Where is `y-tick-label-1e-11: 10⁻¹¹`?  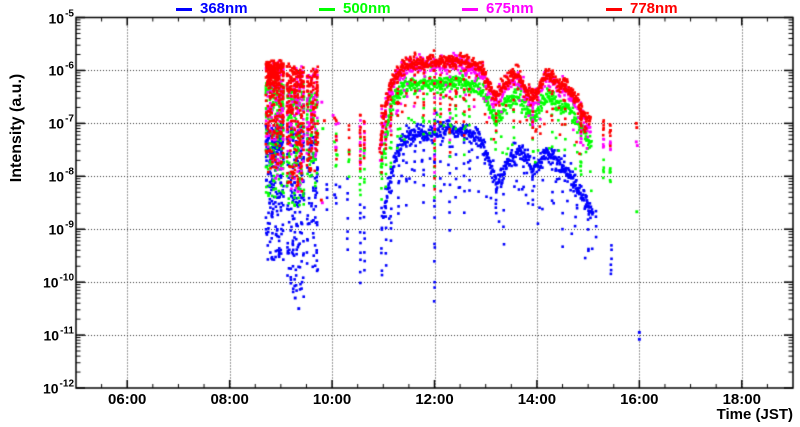
y-tick-label-1e-11: 10⁻¹¹ is located at coordinates (58, 334).